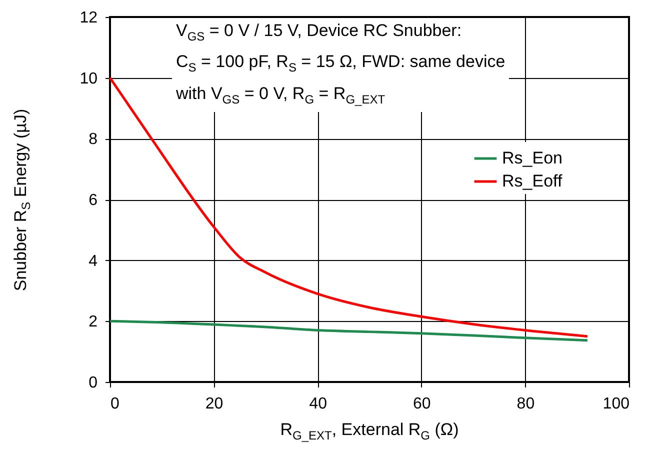  I want to click on annotation: with V$_{GS}$ = 0 V, R$_{G}$ = R$_{G_EXT}$, so click(281, 95).